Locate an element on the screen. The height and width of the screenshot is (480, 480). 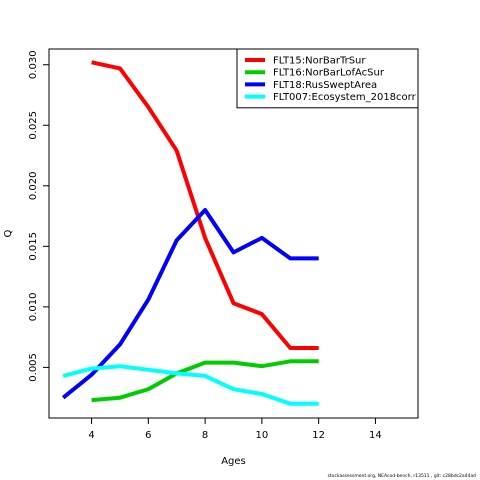
x-tick-label: 4 is located at coordinates (91, 435).